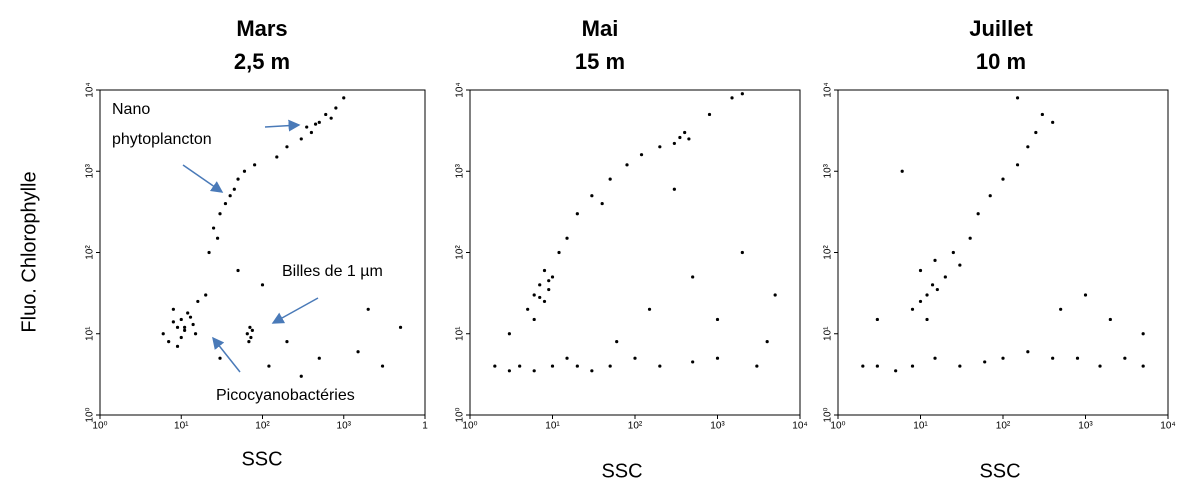 Image resolution: width=1187 pixels, height=494 pixels. Describe the element at coordinates (90, 170) in the screenshot. I see `y-tick-label: 10³` at that location.